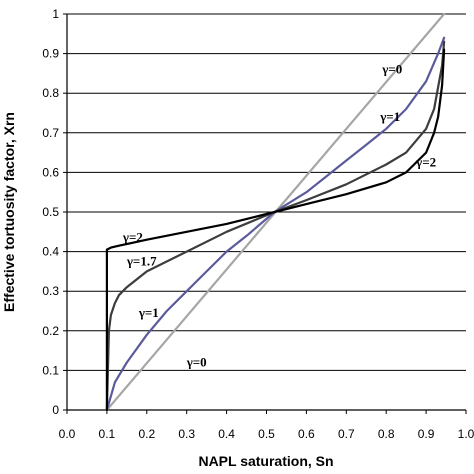 This screenshot has height=474, width=474. Describe the element at coordinates (146, 434) in the screenshot. I see `x-tick-label: 0.2` at that location.